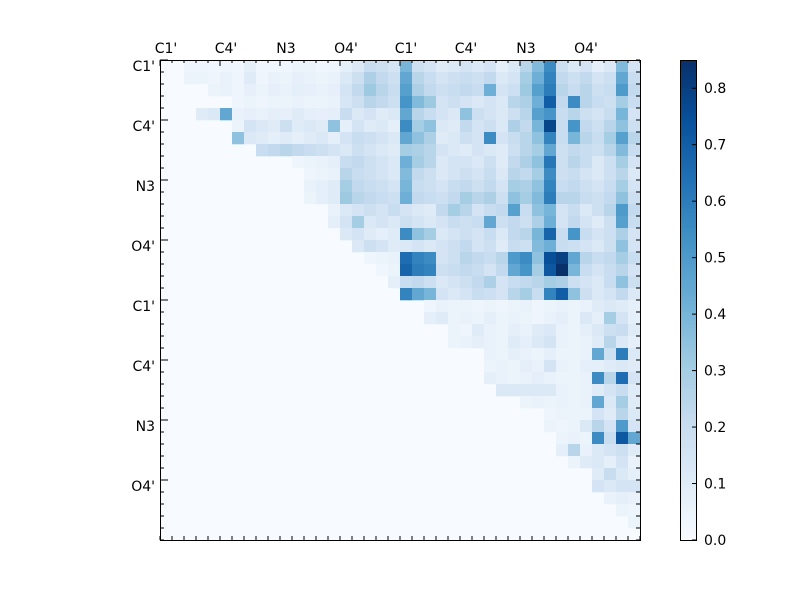 The width and height of the screenshot is (800, 600). What do you see at coordinates (145, 427) in the screenshot?
I see `left-axis-label: N3` at bounding box center [145, 427].